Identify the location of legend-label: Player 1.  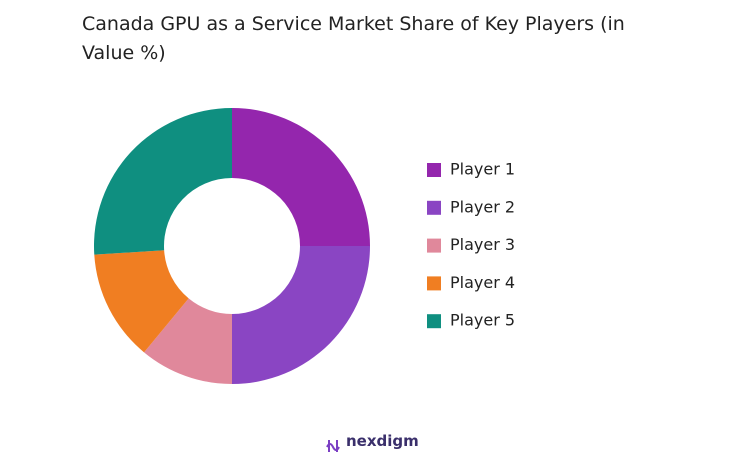
(482, 169).